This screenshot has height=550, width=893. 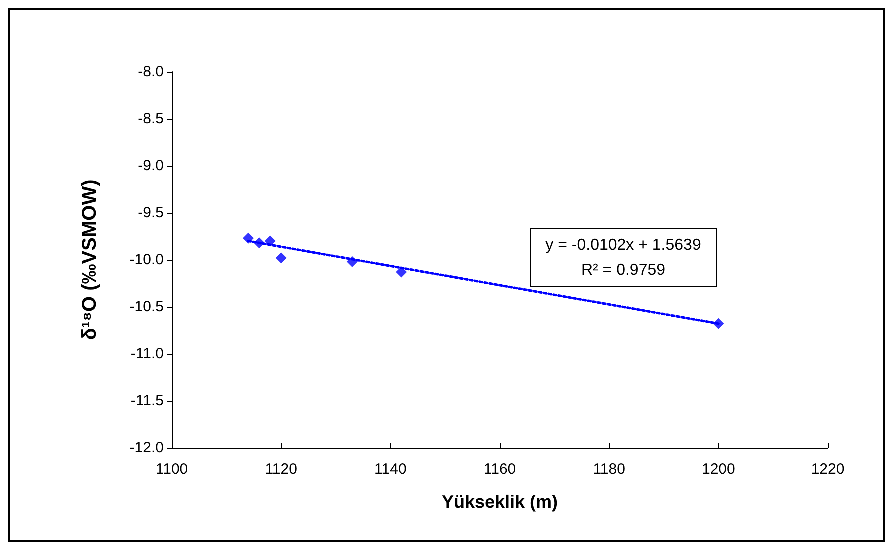 What do you see at coordinates (147, 307) in the screenshot?
I see `y-tick-label: -10.5` at bounding box center [147, 307].